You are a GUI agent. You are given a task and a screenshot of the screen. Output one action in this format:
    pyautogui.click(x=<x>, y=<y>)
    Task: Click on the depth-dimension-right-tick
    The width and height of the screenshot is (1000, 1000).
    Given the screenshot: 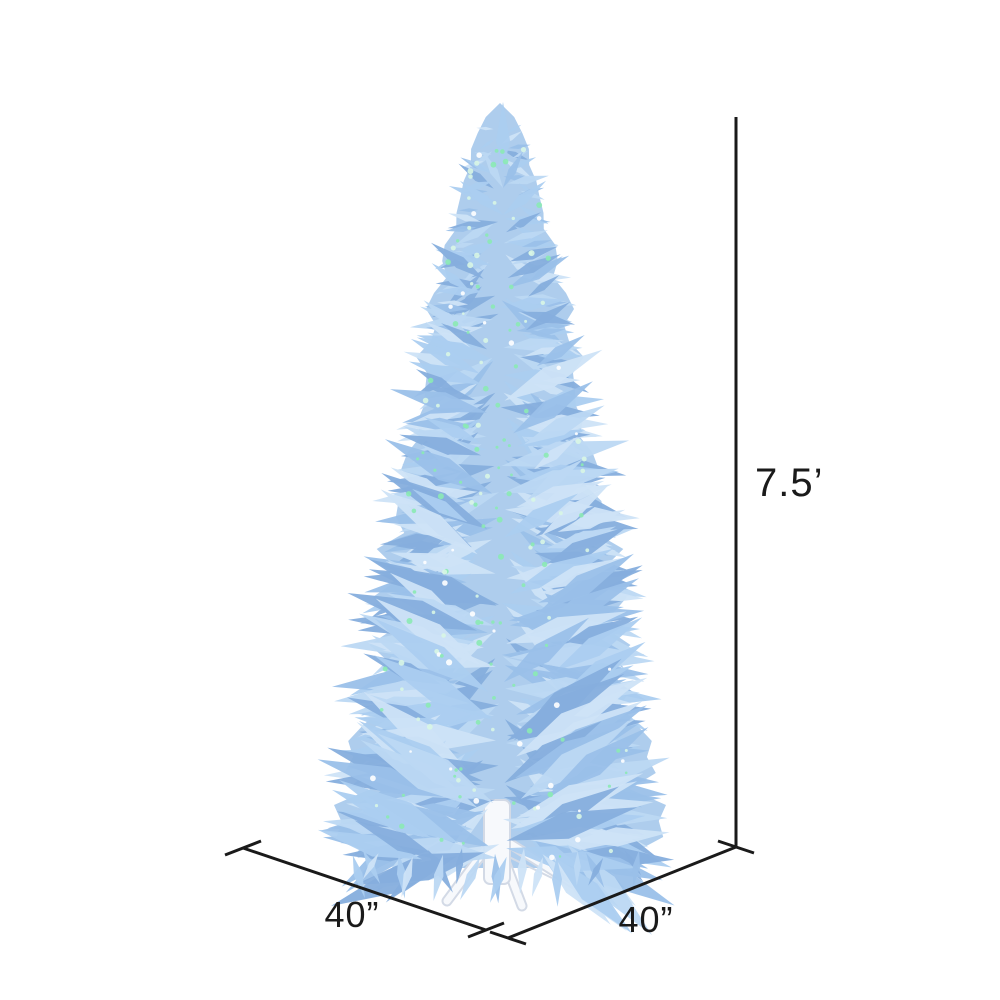 What is the action you would take?
    pyautogui.click(x=486, y=930)
    